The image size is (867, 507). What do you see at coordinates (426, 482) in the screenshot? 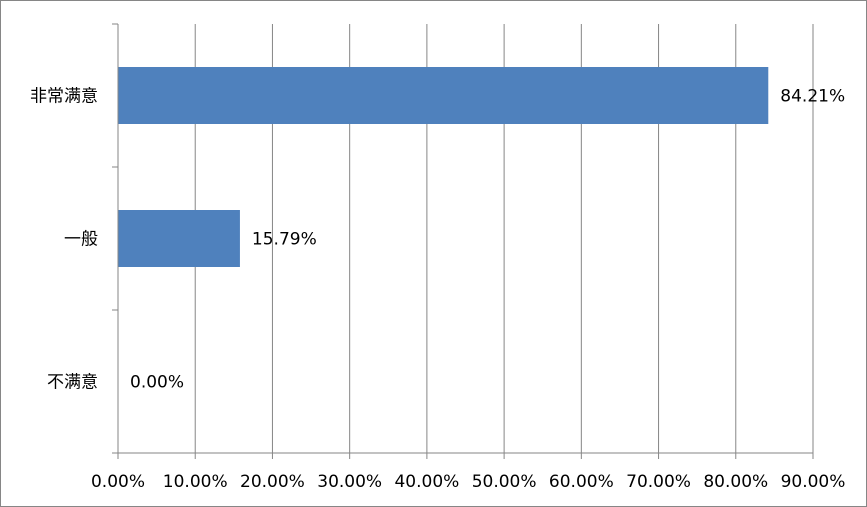
I see `x-tick-label: 40.00%` at bounding box center [426, 482].